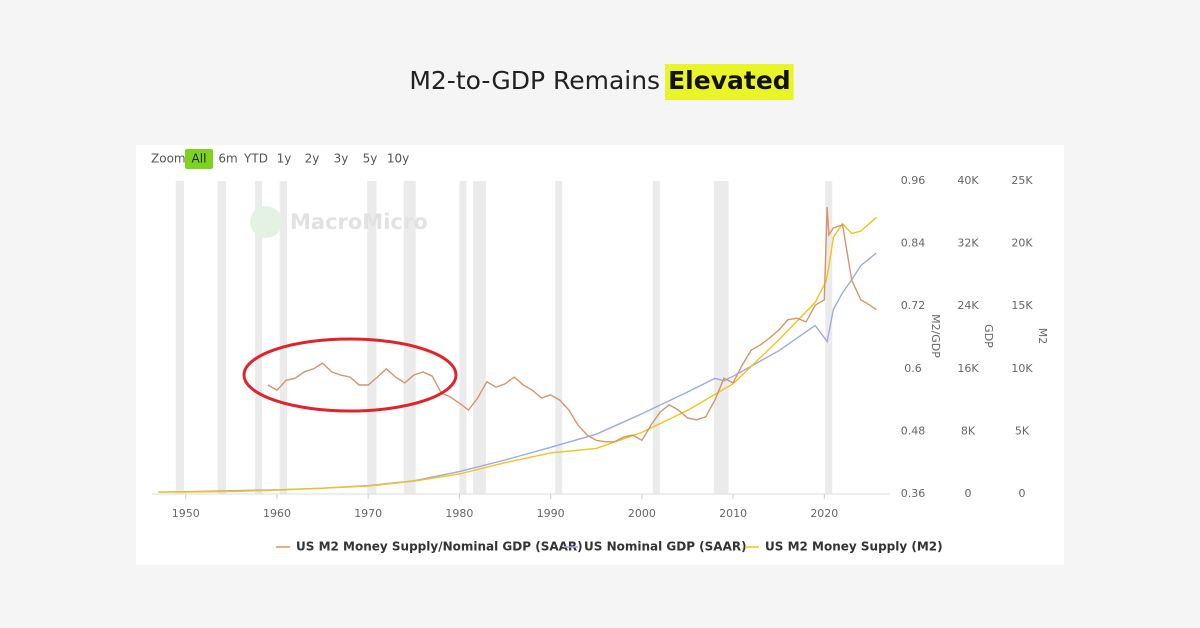 The height and width of the screenshot is (628, 1200). Describe the element at coordinates (1042, 336) in the screenshot. I see `y-axis-title: M2` at that location.